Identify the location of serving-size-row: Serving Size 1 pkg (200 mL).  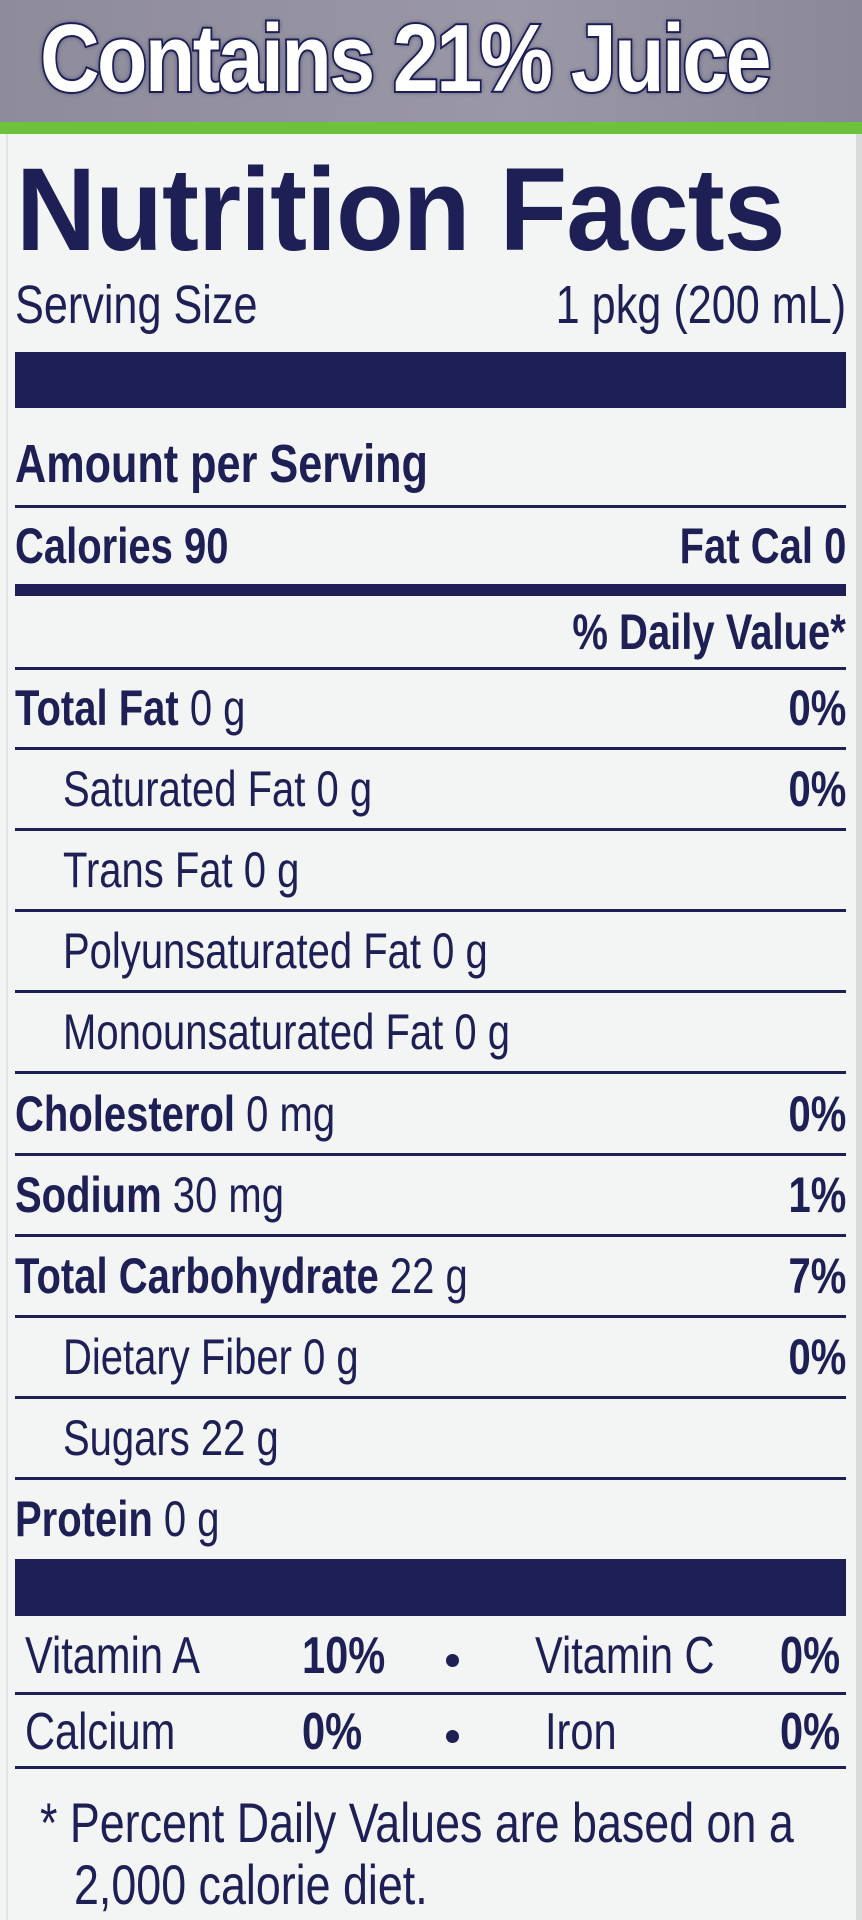
(430, 305).